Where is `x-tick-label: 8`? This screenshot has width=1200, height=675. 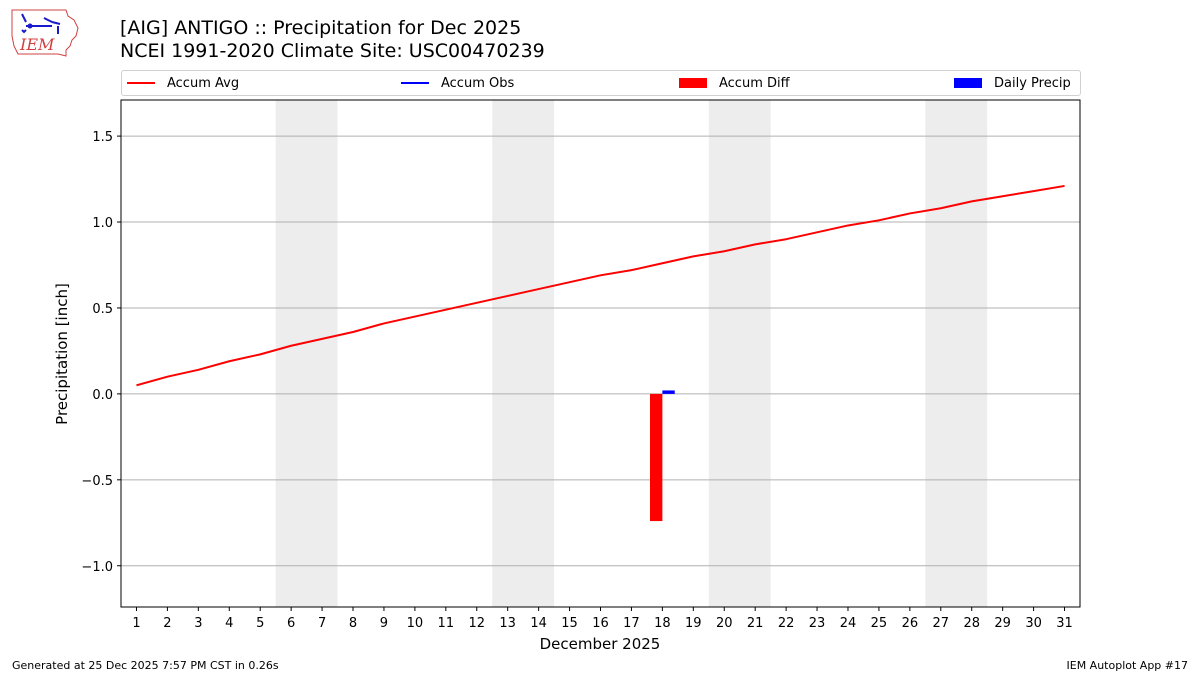 x-tick-label: 8 is located at coordinates (353, 623).